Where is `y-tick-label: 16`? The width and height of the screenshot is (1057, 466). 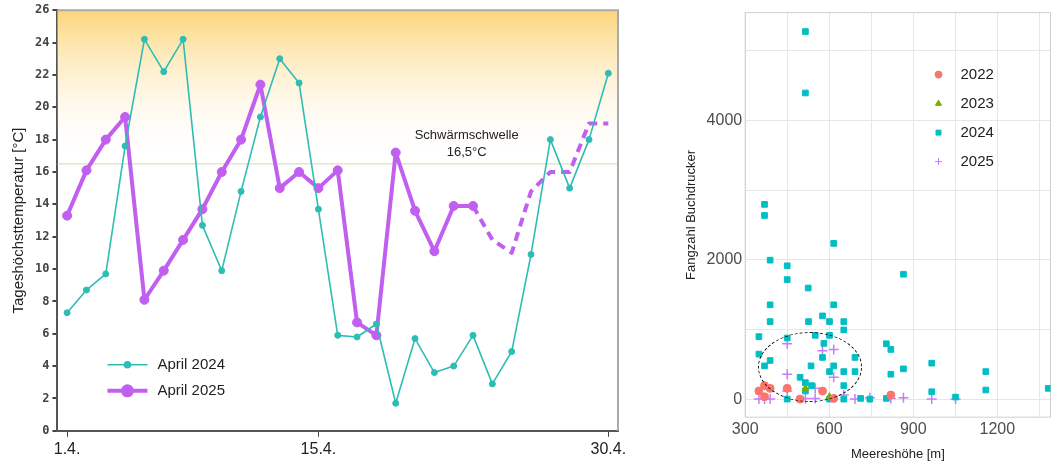 y-tick-label: 16 is located at coordinates (42, 171).